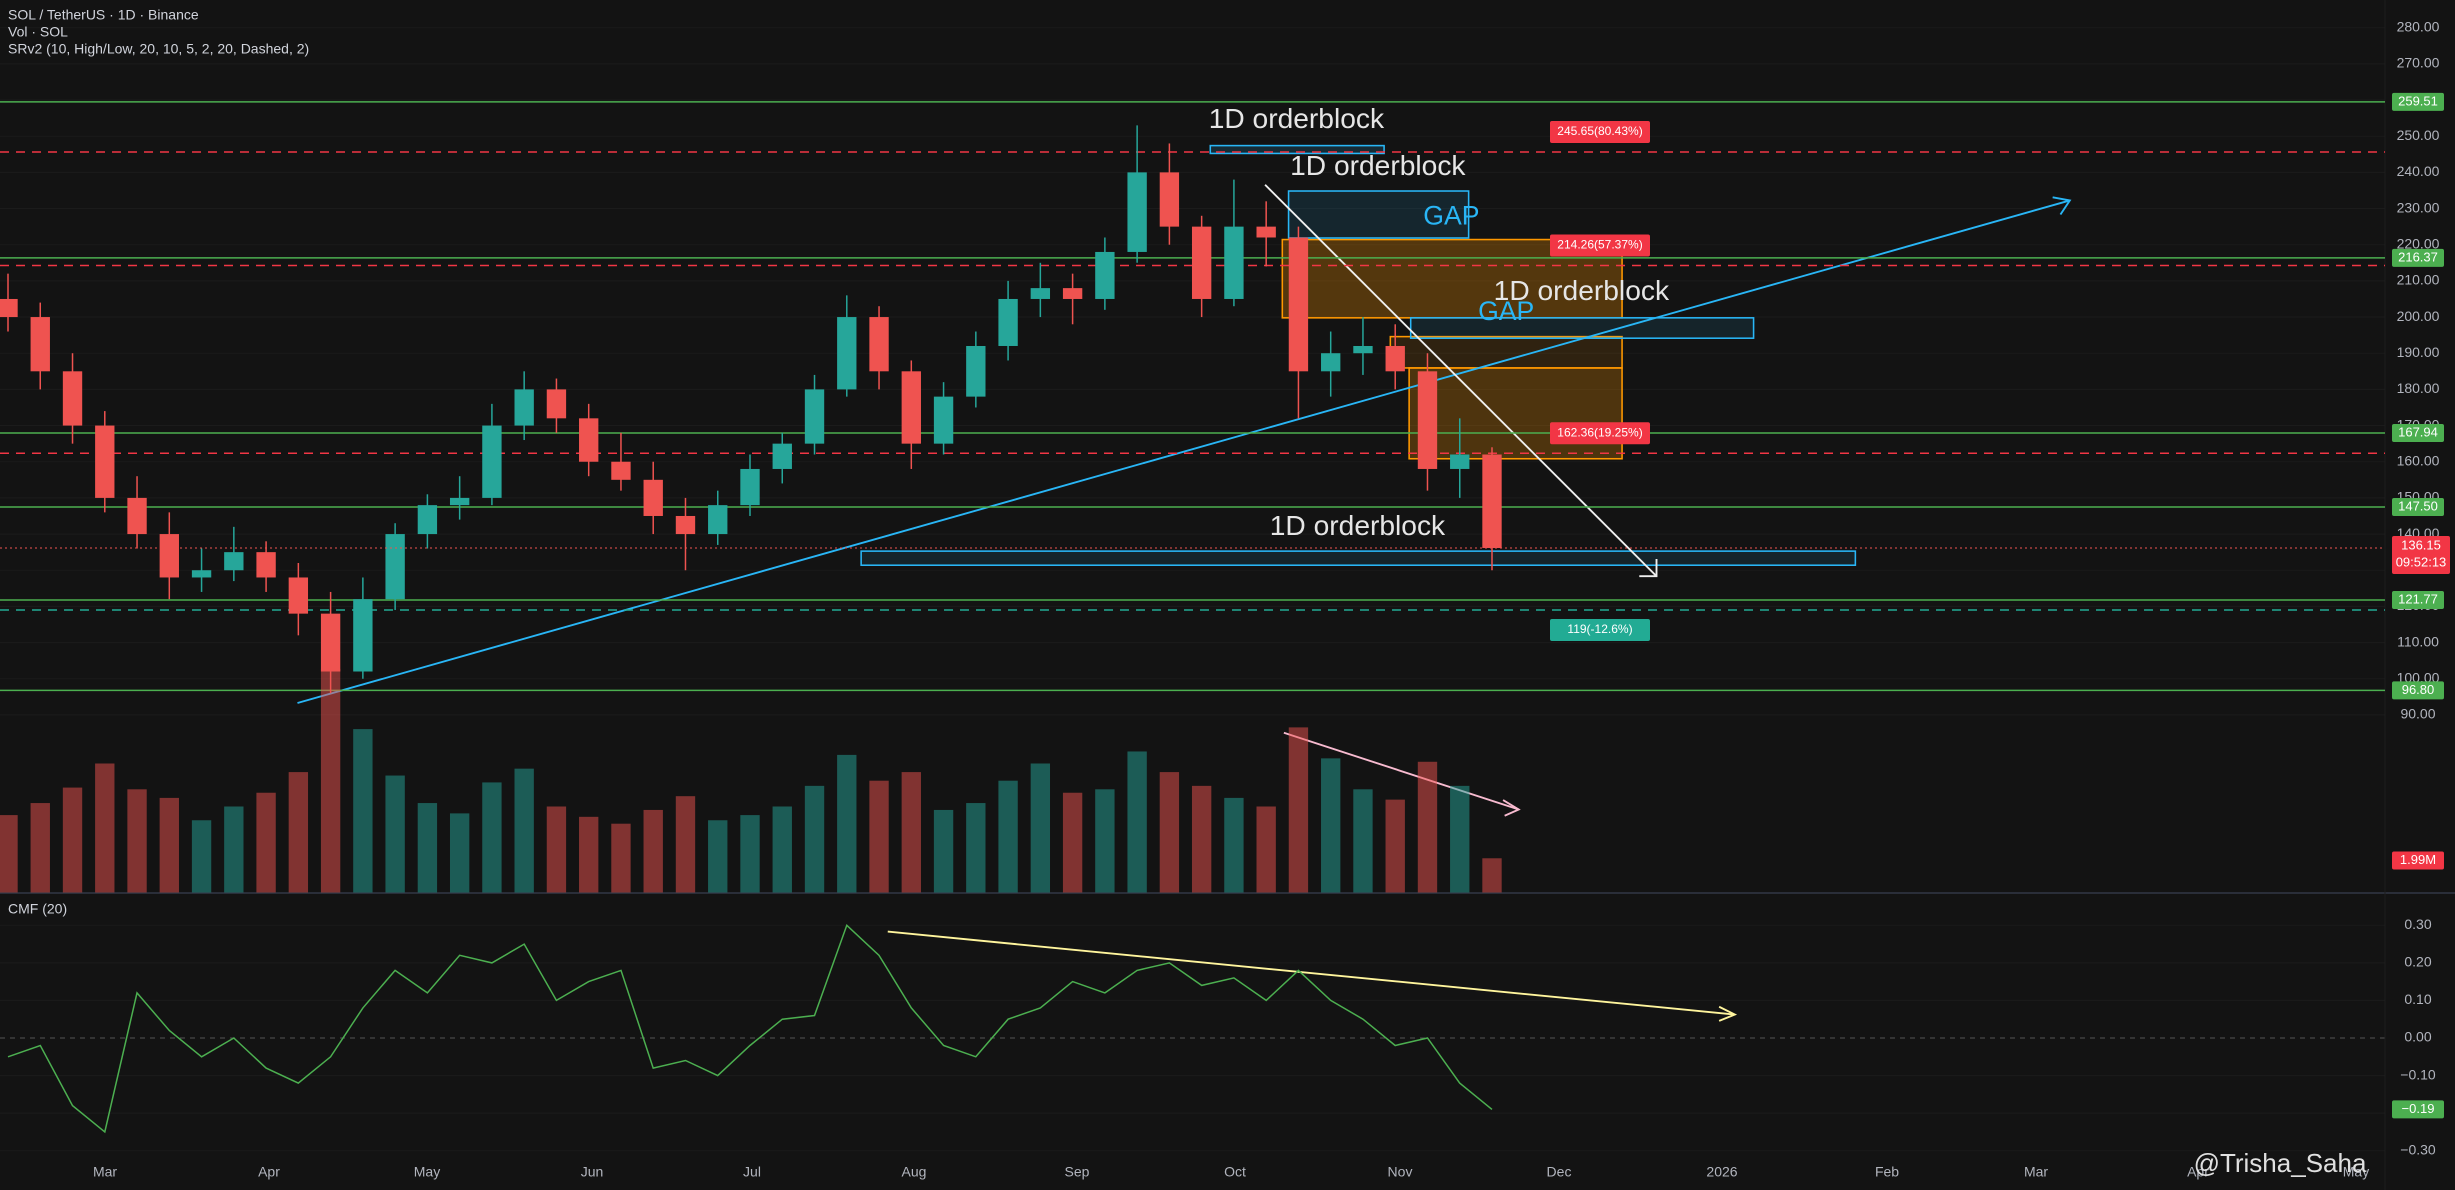 This screenshot has height=1190, width=2455. I want to click on target-label: 162.36(19.25%), so click(1599, 432).